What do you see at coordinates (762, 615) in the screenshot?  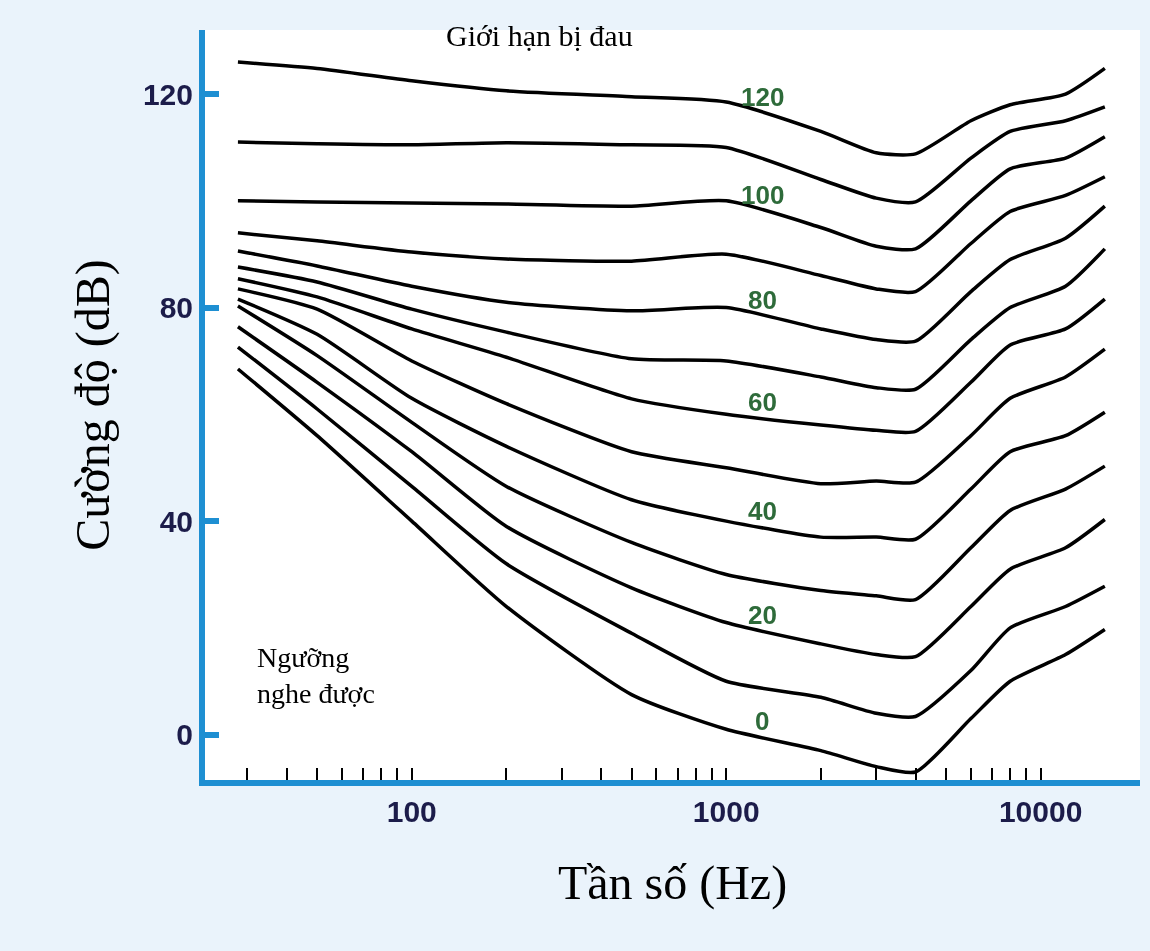 I see `series-label: 20` at bounding box center [762, 615].